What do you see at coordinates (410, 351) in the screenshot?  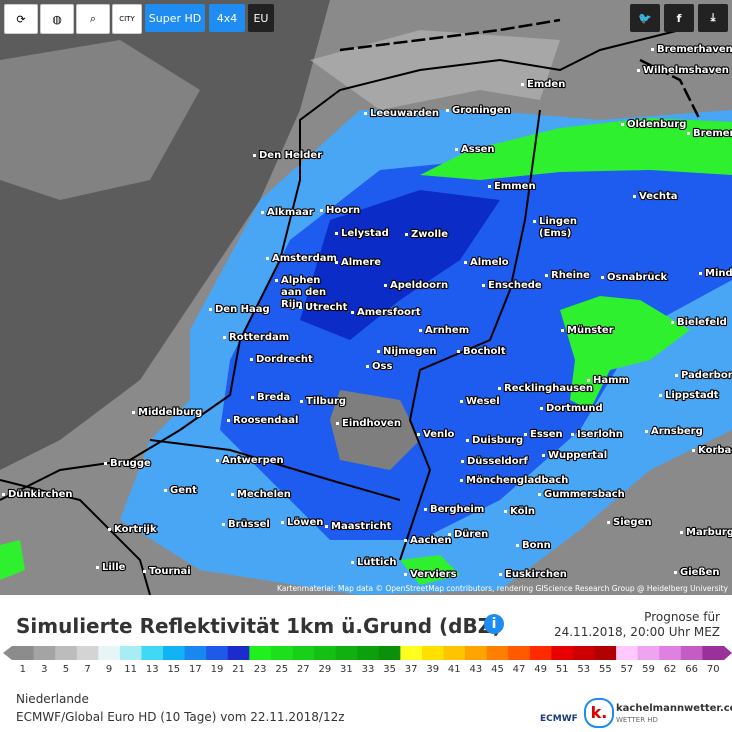 I see `city-label: Nijmegen` at bounding box center [410, 351].